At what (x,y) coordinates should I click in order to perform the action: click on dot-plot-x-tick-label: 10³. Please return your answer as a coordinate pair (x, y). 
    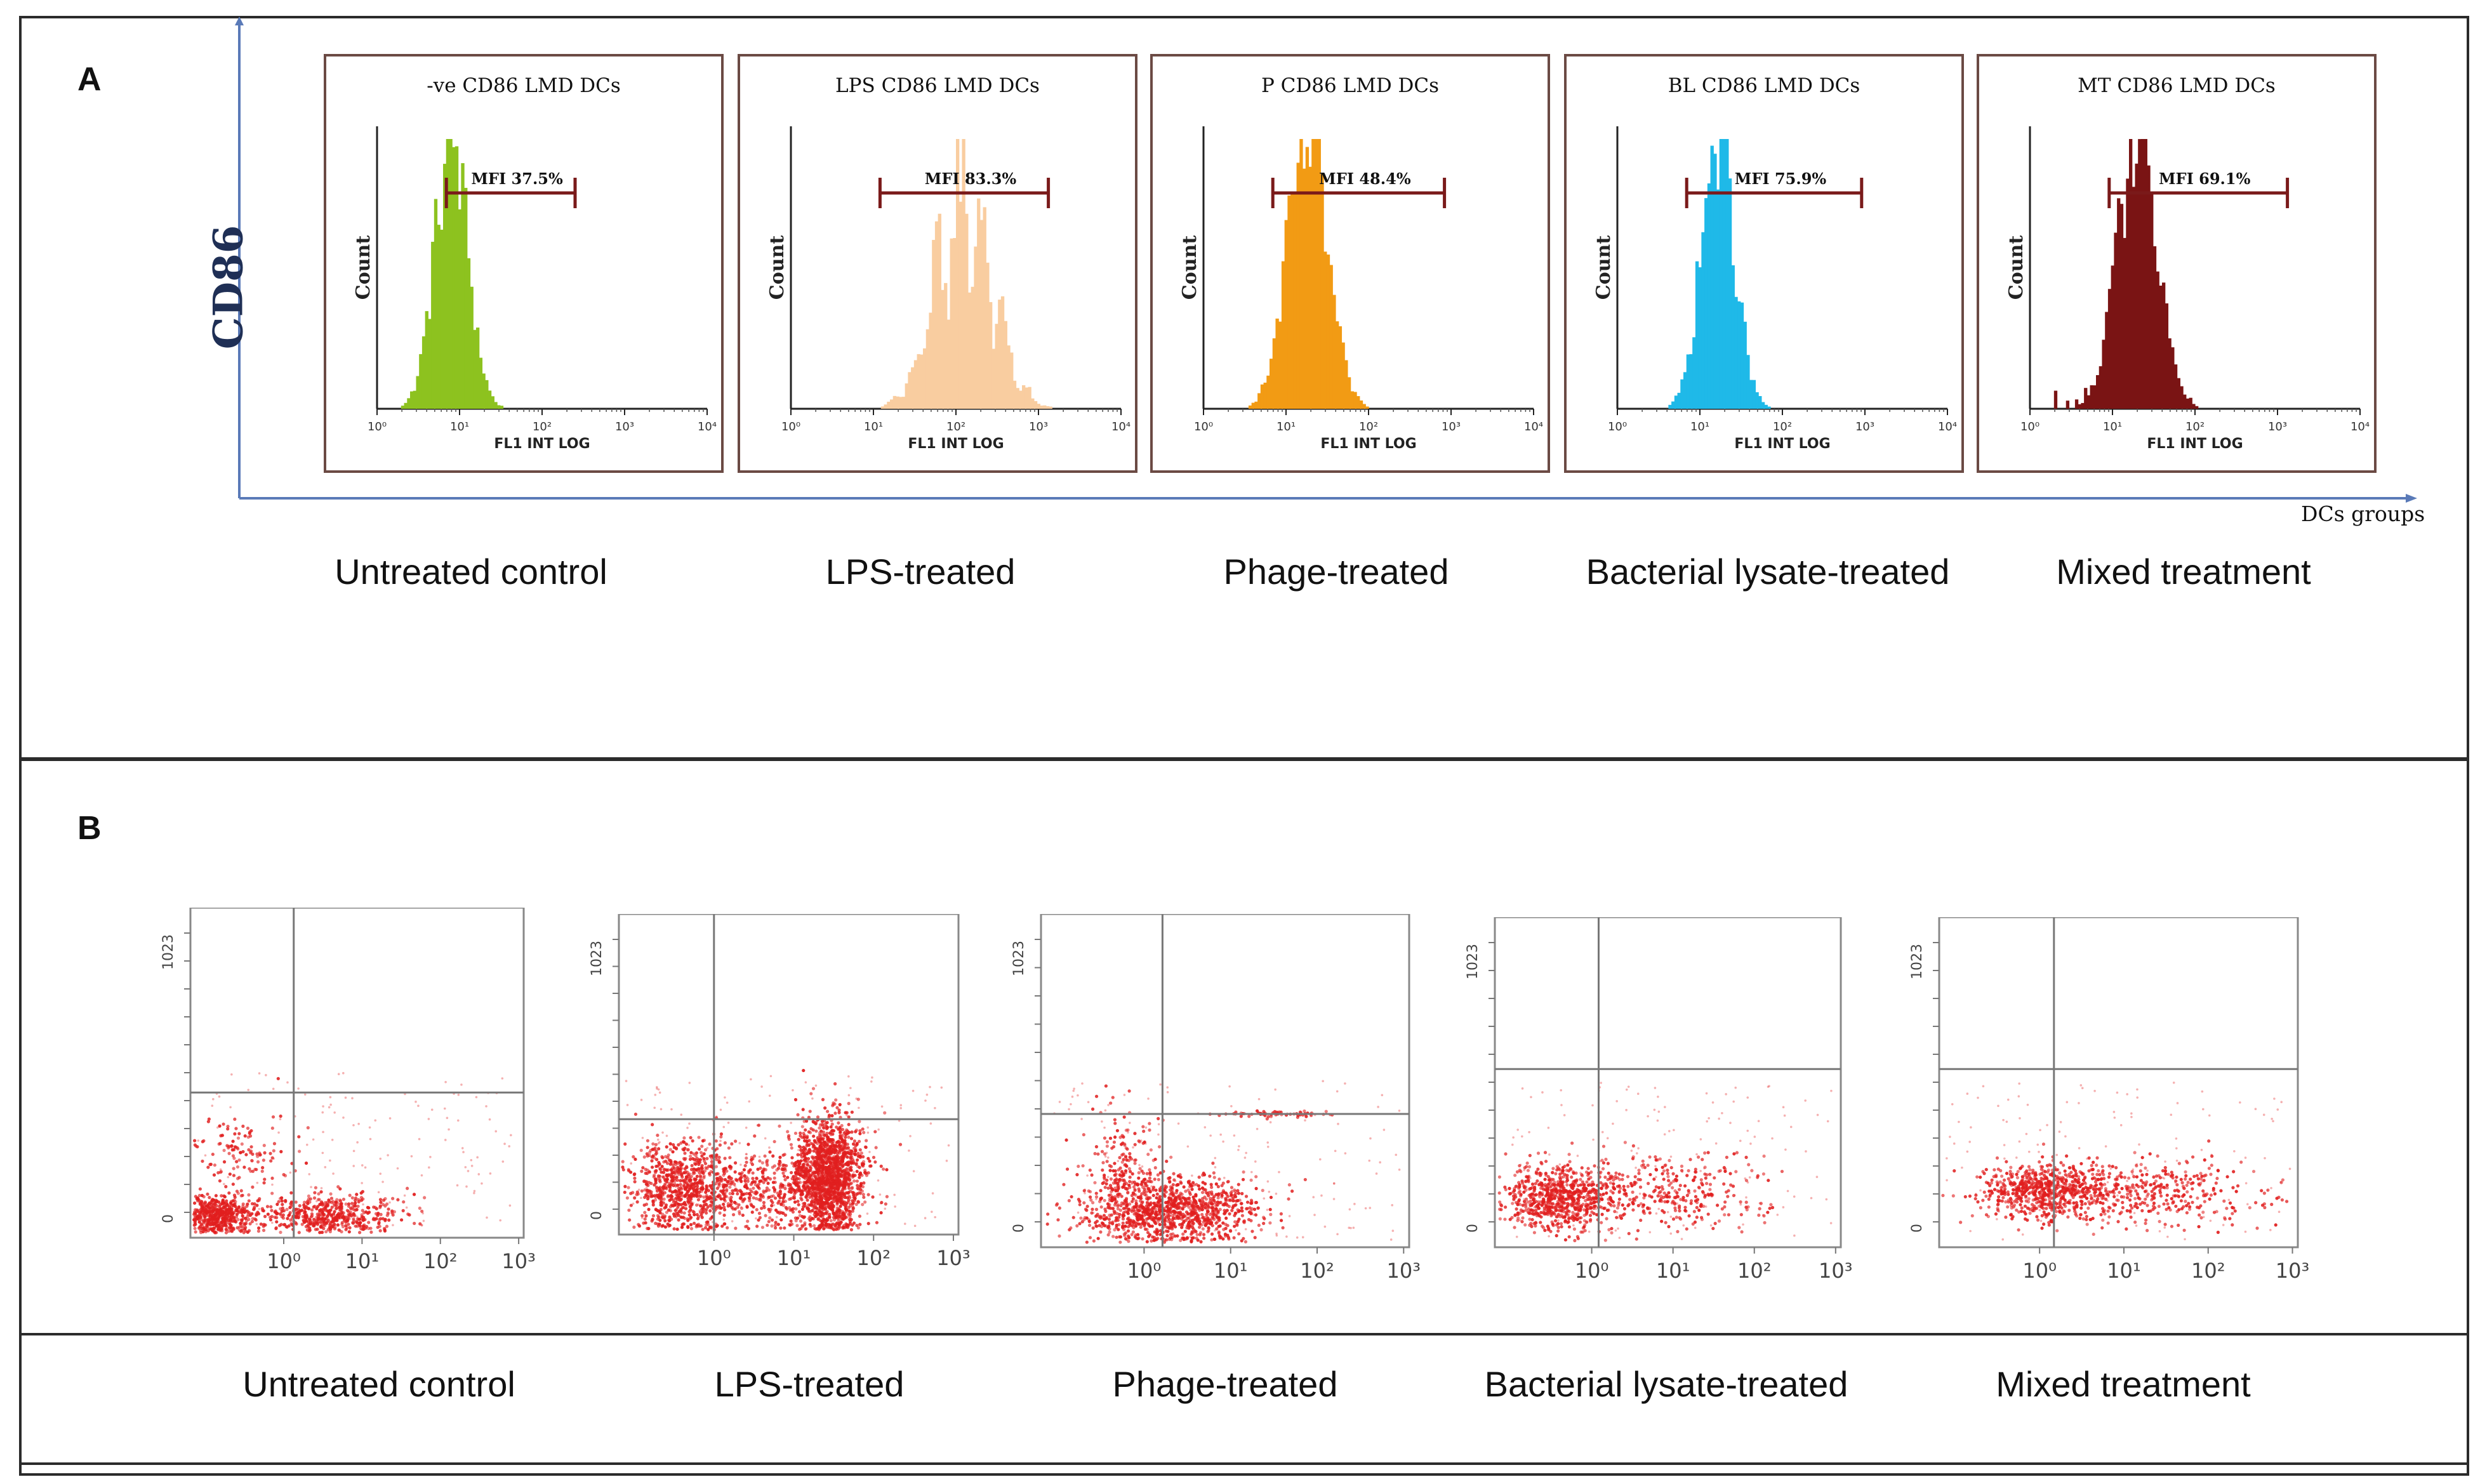
    Looking at the image, I should click on (519, 1261).